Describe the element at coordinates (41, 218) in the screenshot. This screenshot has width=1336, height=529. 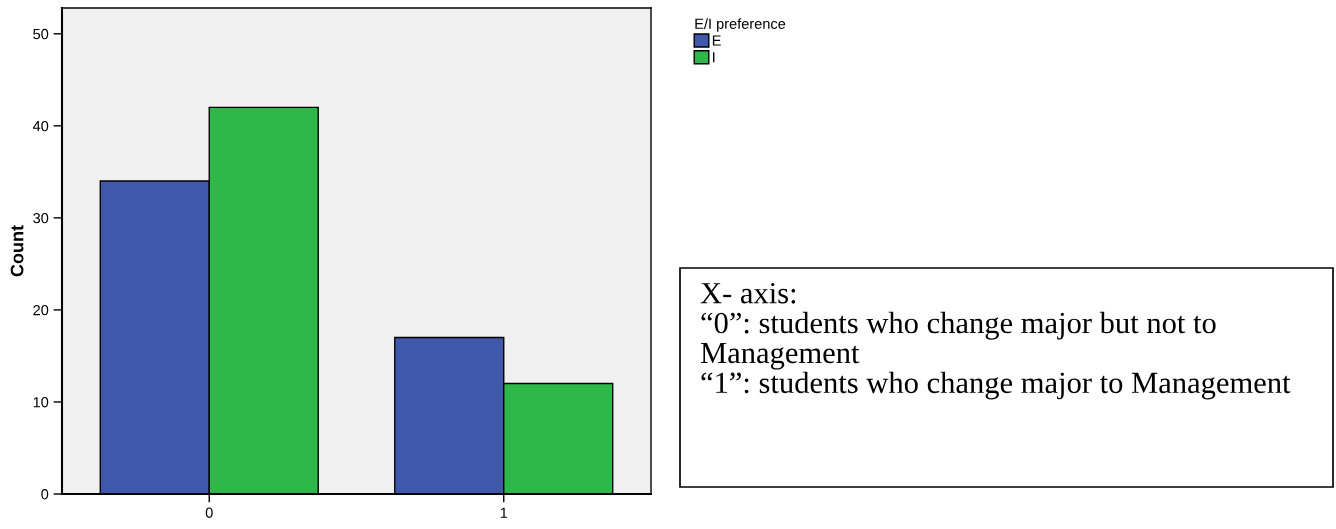
I see `y-tick-label: 30` at that location.